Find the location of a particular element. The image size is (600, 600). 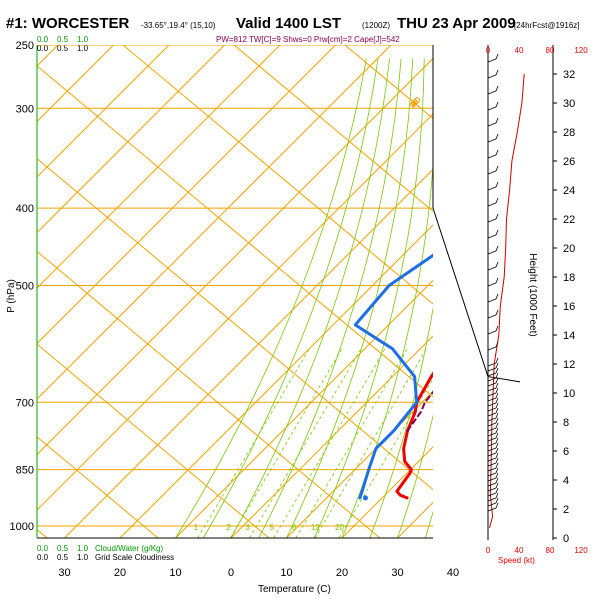

title-valid: Valid 1400 LST is located at coordinates (288, 23).